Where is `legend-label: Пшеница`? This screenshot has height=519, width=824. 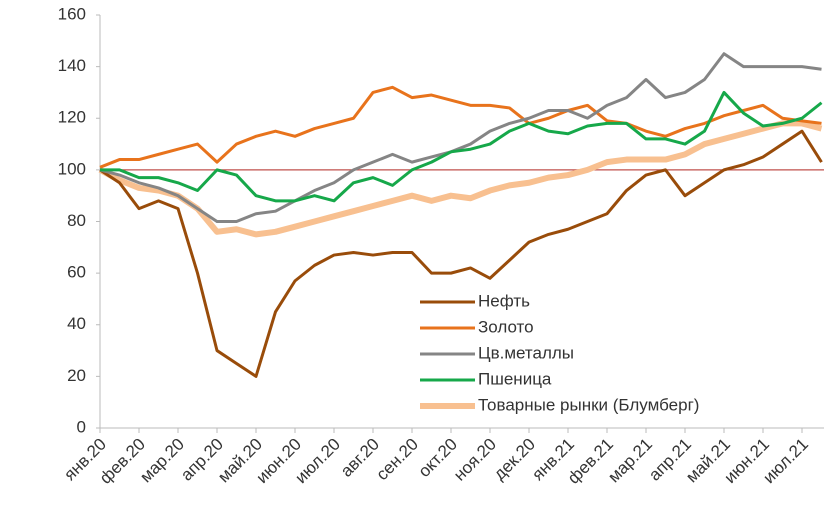
legend-label: Пшеница is located at coordinates (515, 378).